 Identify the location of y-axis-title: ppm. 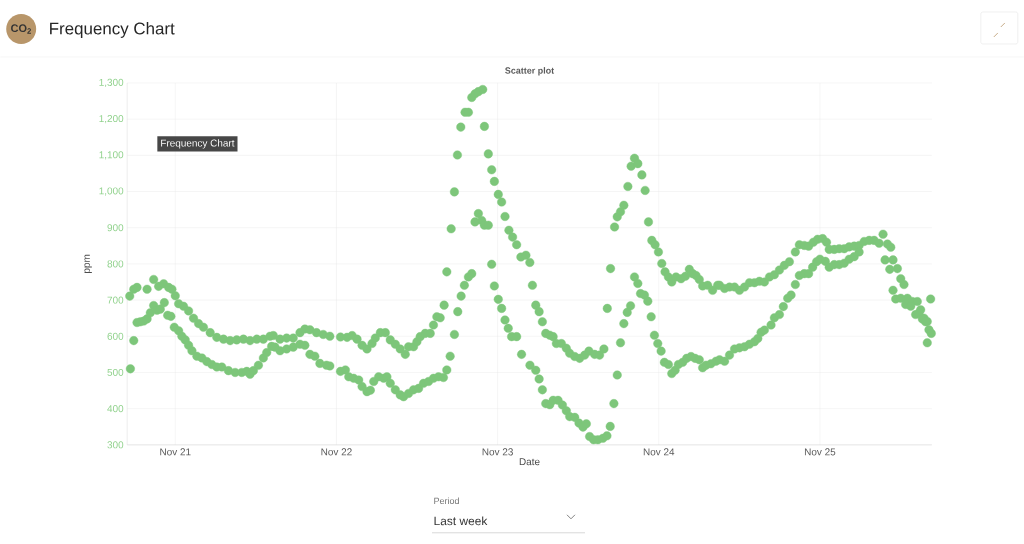
(88, 264).